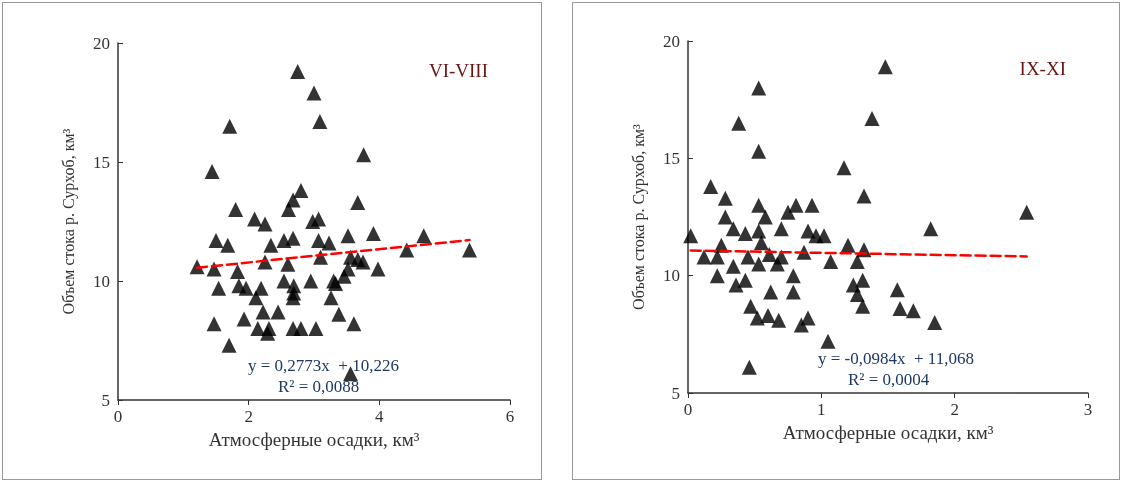 The image size is (1123, 486). What do you see at coordinates (319, 386) in the screenshot?
I see `annotation: R² = 0,0088` at bounding box center [319, 386].